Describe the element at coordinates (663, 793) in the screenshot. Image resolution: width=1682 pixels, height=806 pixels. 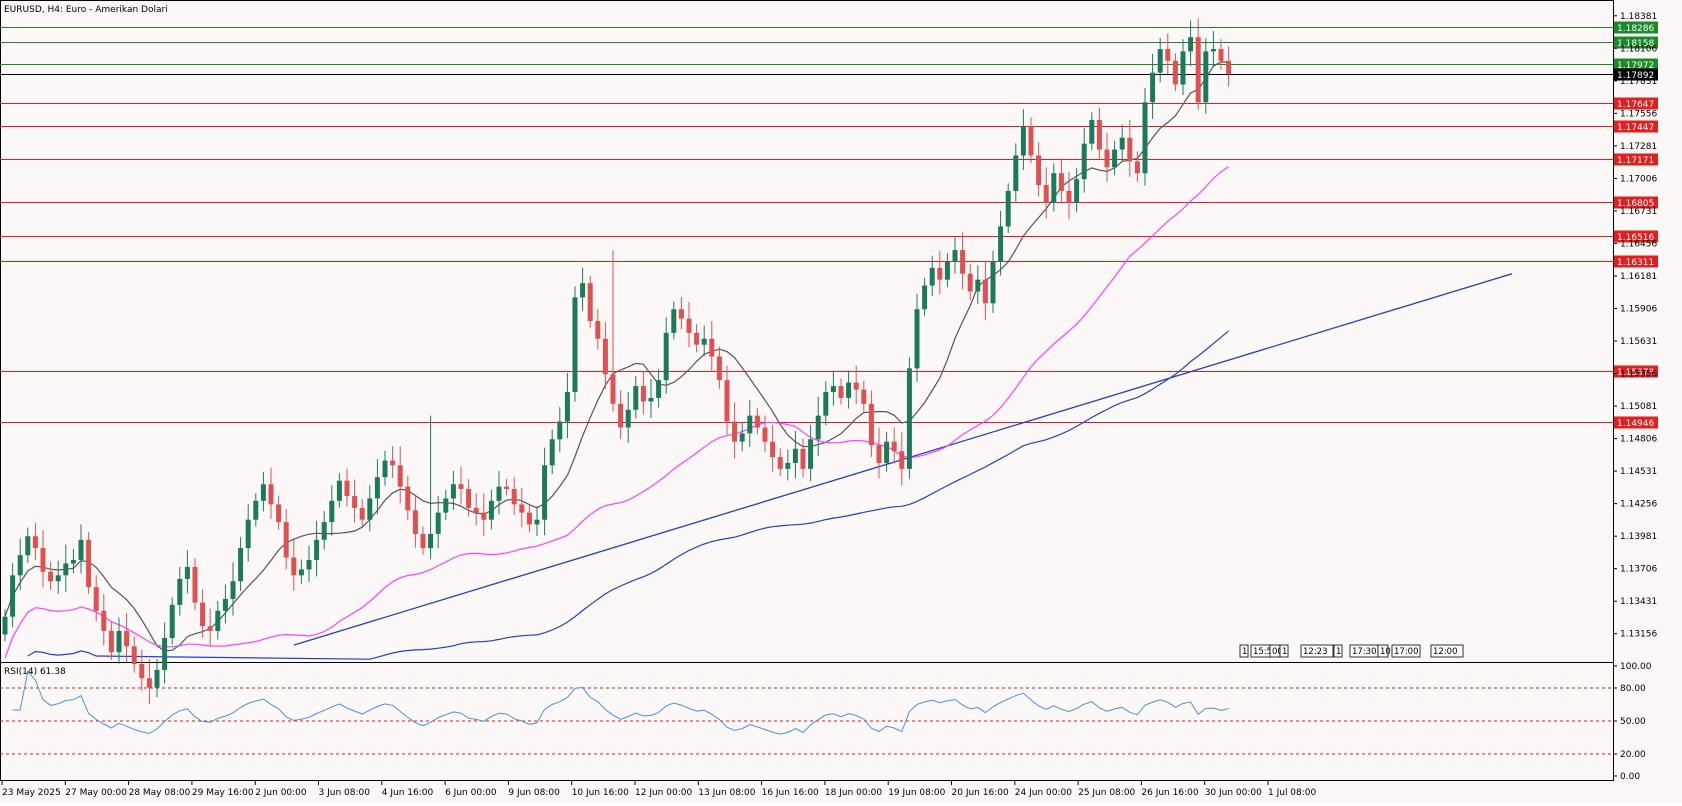
I see `x-tick-label: 12 Jun 00:00` at that location.